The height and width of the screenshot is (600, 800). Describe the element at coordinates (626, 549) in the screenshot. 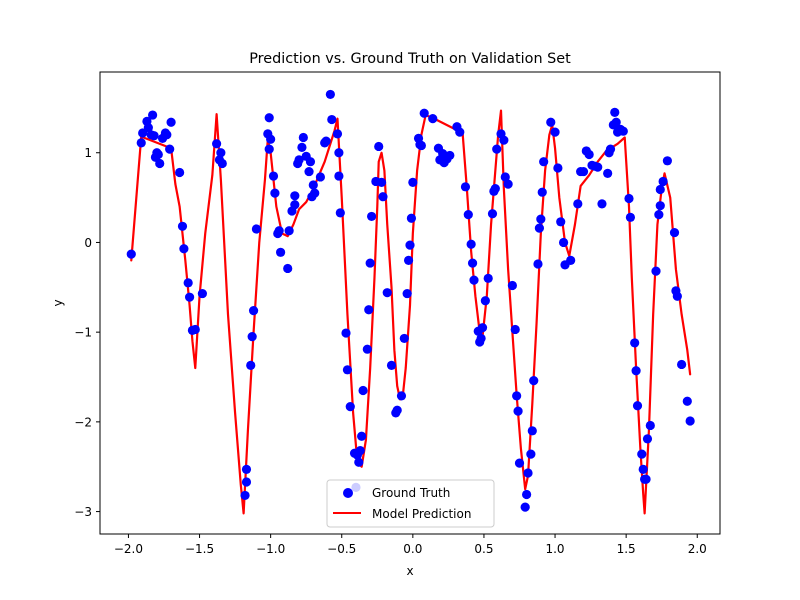

I see `x-tick-label: 1.5` at that location.